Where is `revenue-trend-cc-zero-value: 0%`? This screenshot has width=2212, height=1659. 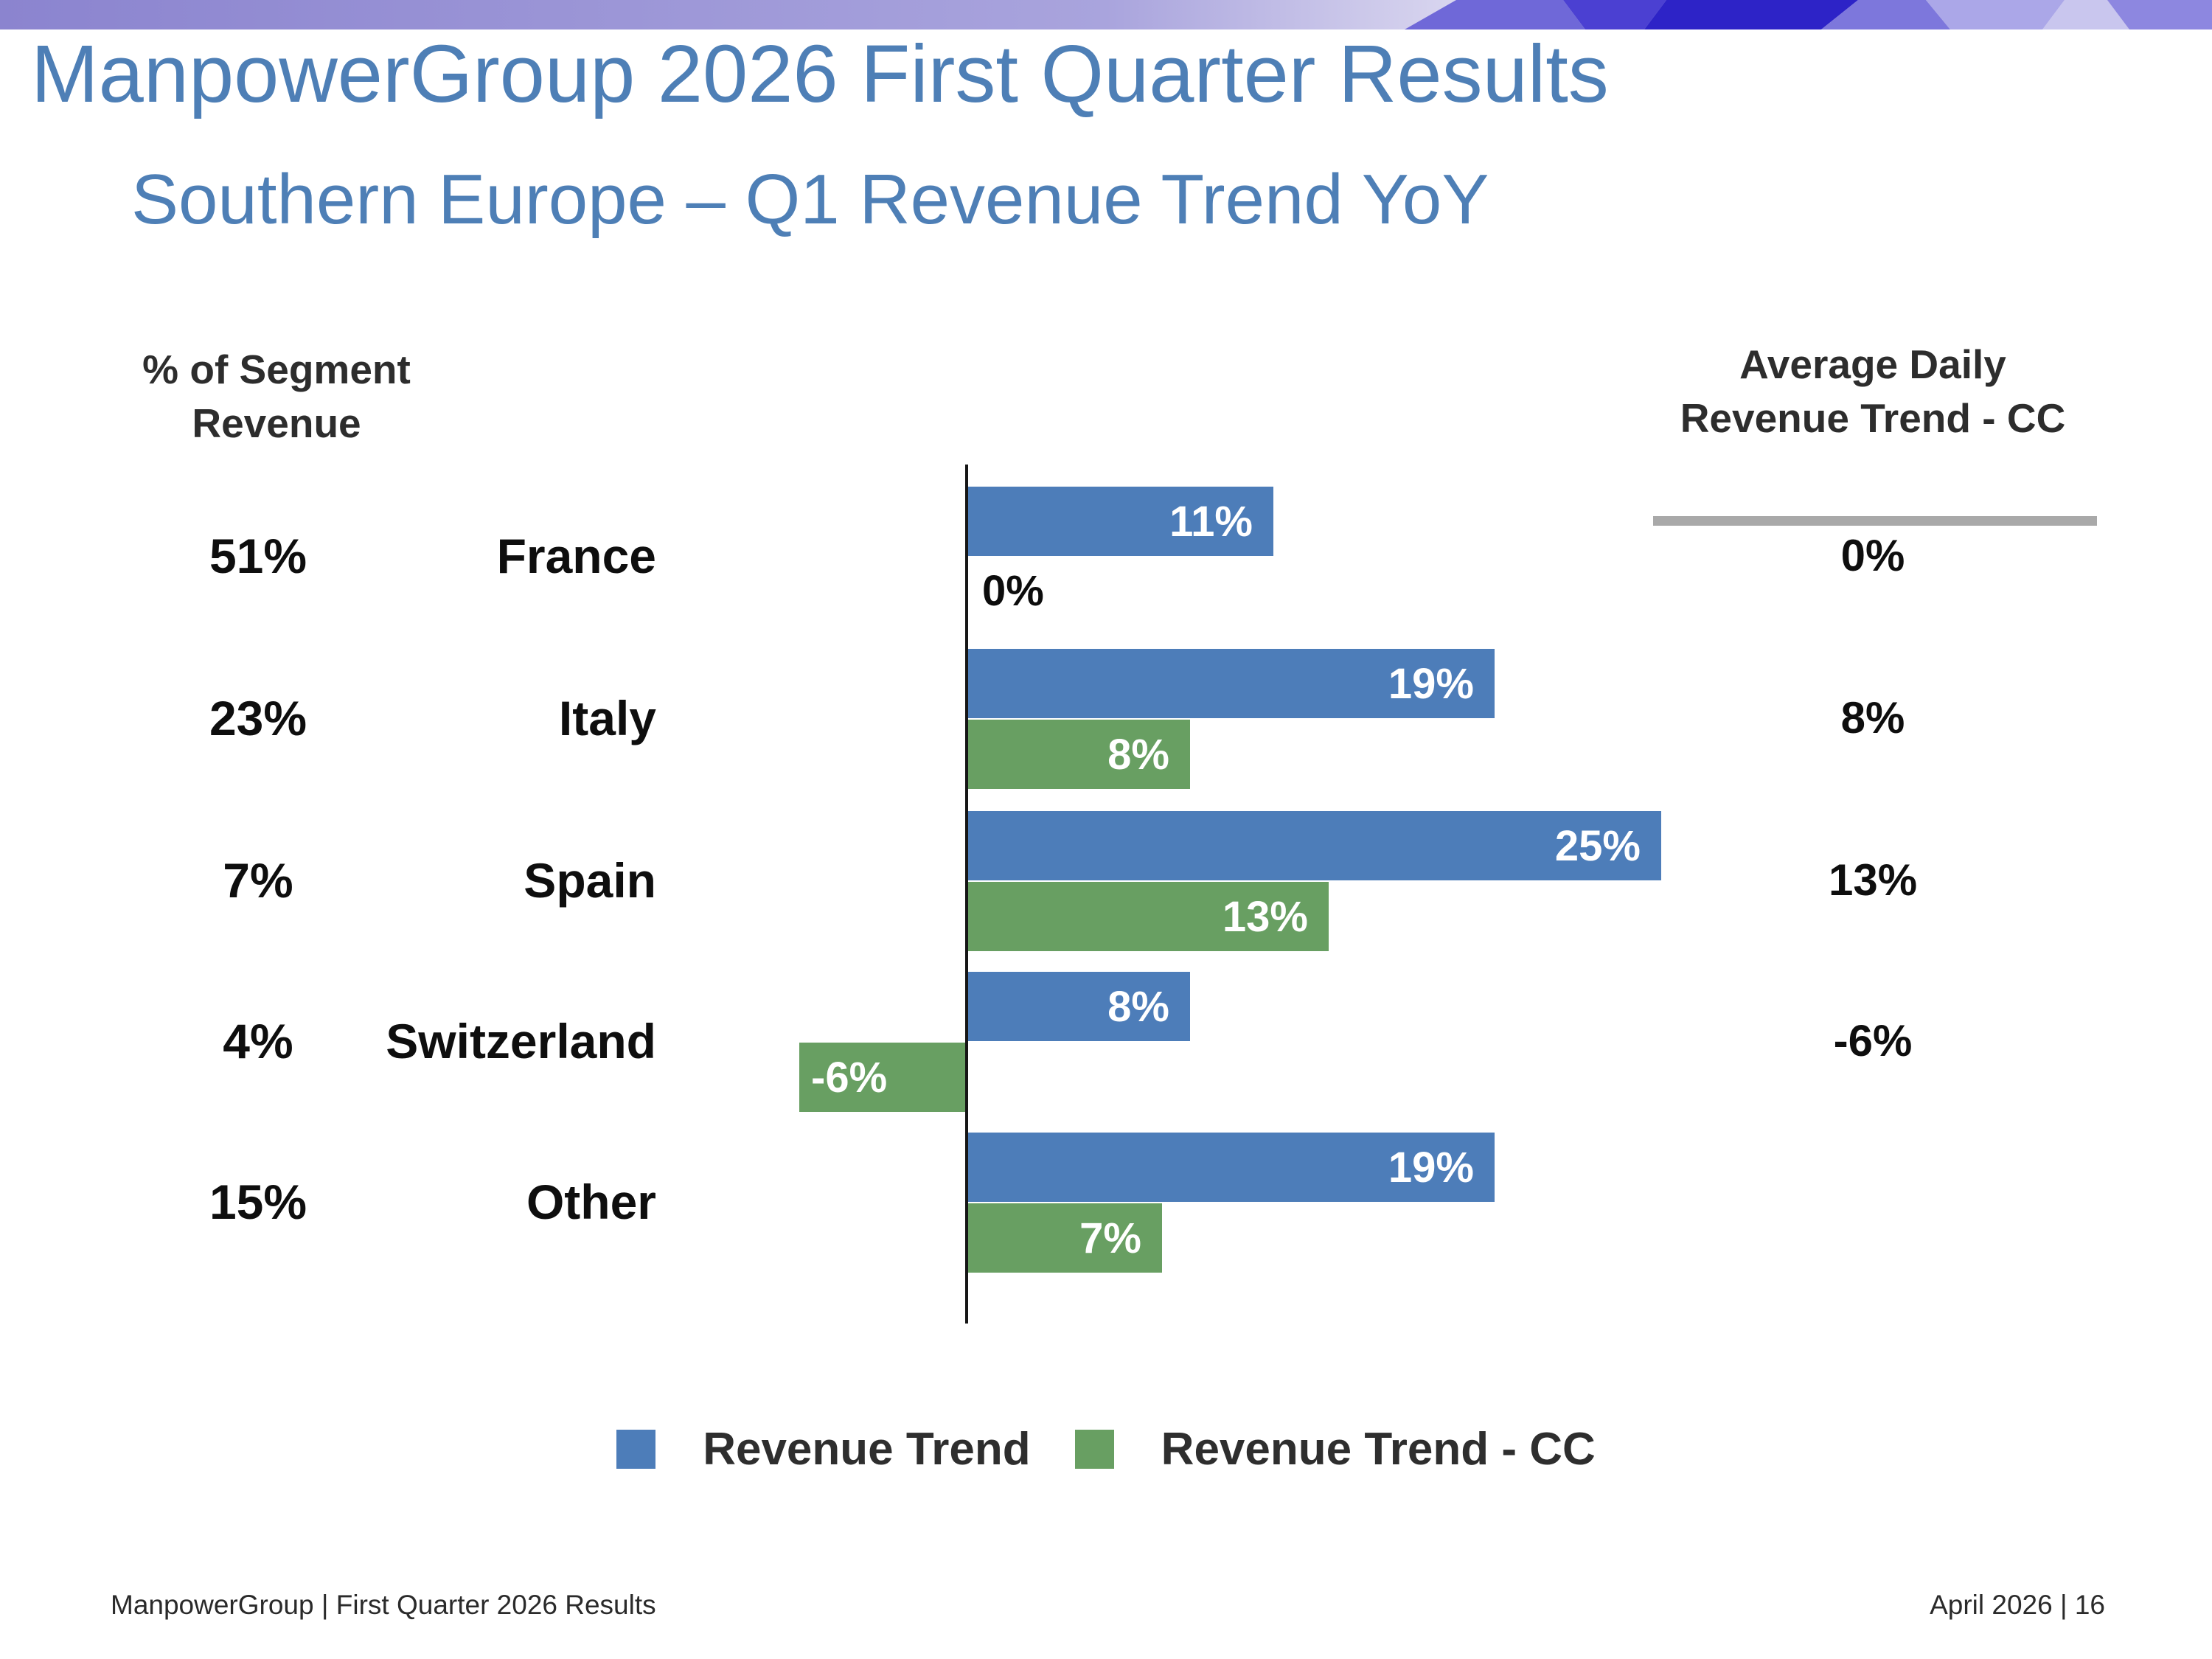 revenue-trend-cc-zero-value: 0% is located at coordinates (1013, 591).